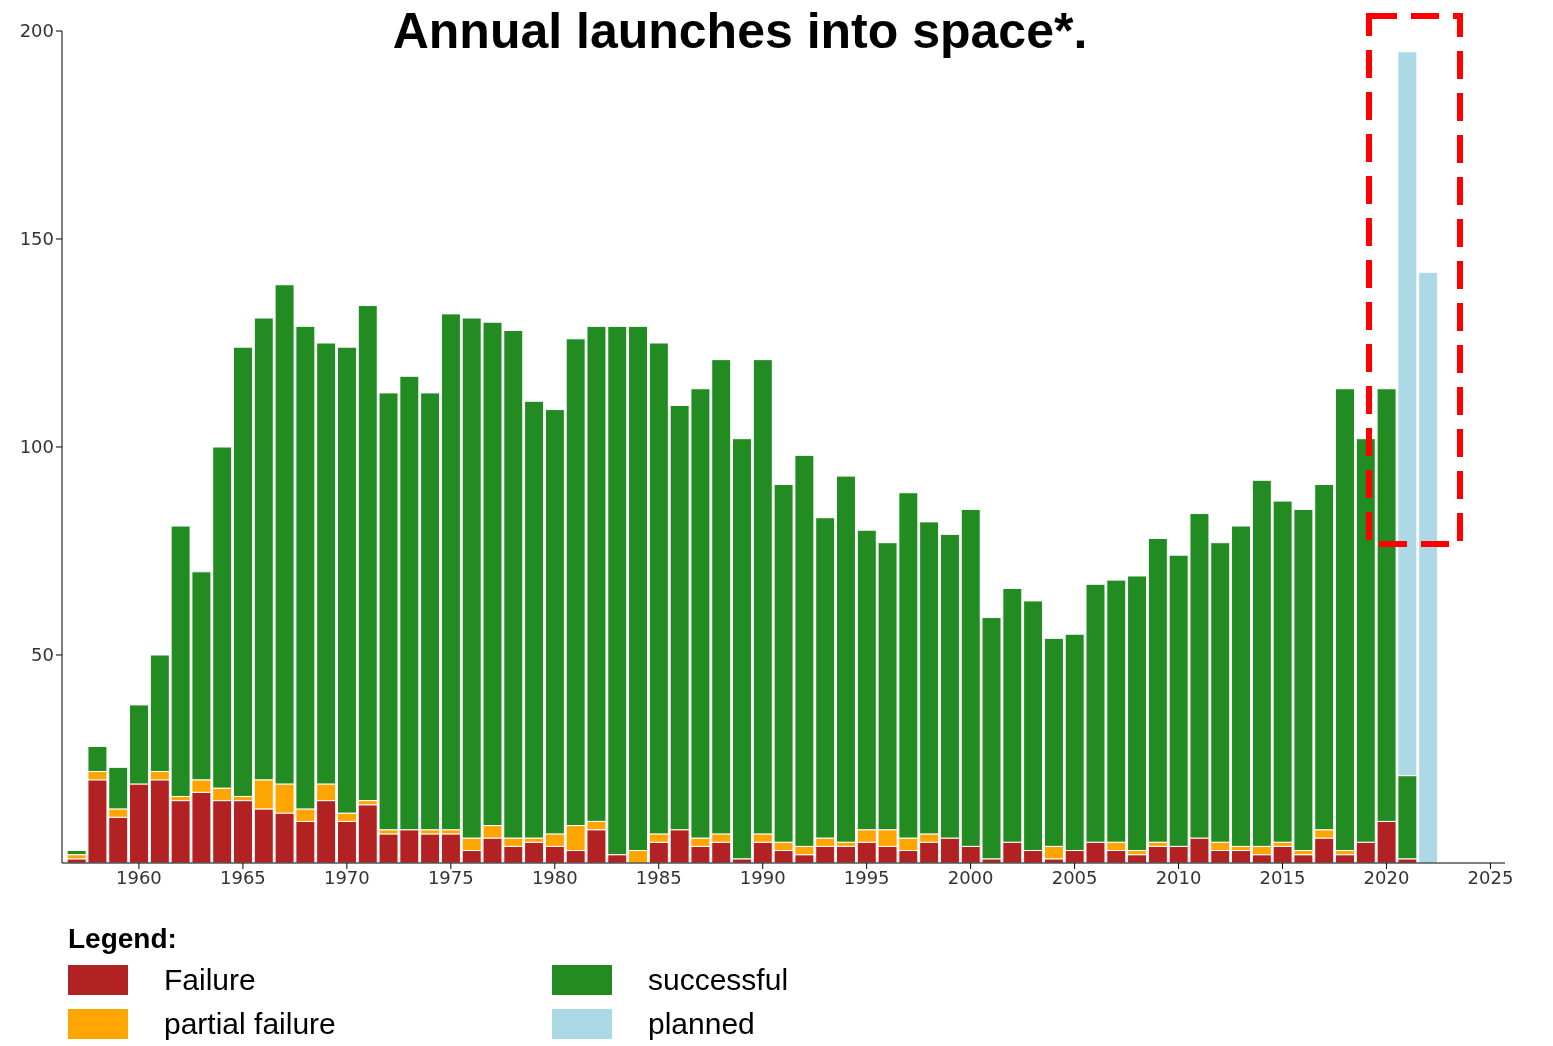 The width and height of the screenshot is (1553, 1046). I want to click on y-tick-label: 150, so click(36, 239).